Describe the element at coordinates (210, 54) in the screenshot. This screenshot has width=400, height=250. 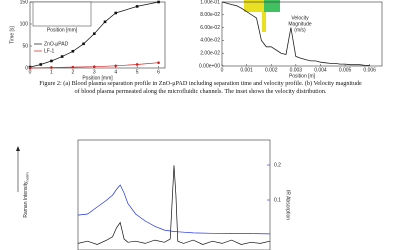
I see `y-tick-label: 2.00e-02` at that location.